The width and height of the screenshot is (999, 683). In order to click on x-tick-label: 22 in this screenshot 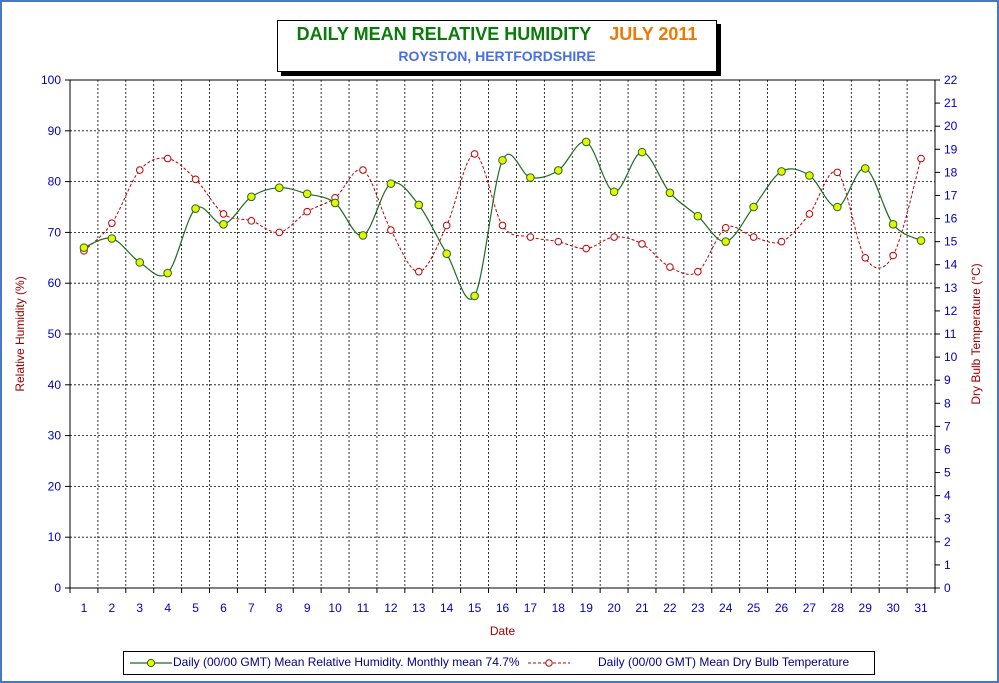, I will do `click(670, 608)`.